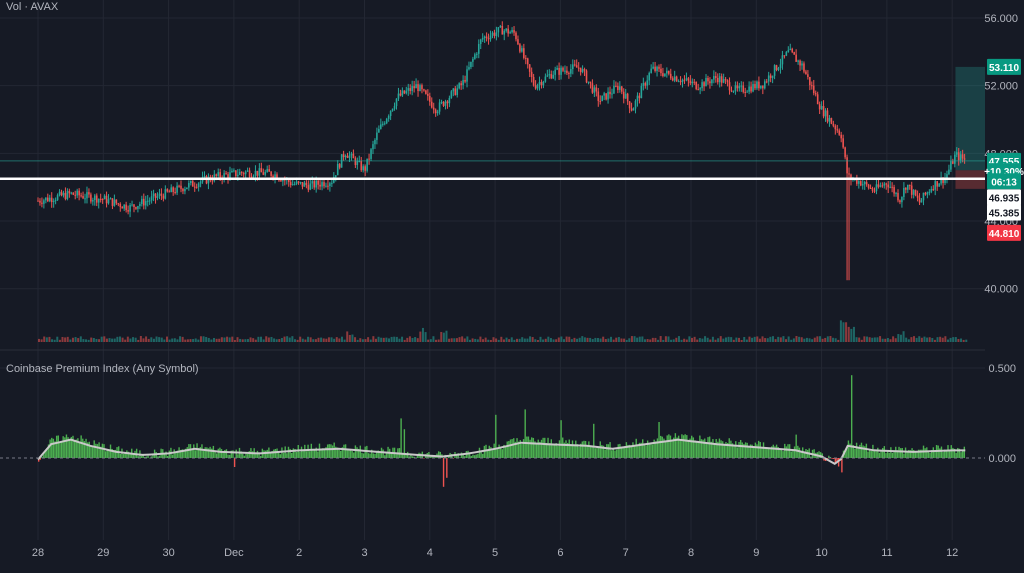 This screenshot has height=573, width=1024. What do you see at coordinates (821, 553) in the screenshot?
I see `time-tick-label: 10` at bounding box center [821, 553].